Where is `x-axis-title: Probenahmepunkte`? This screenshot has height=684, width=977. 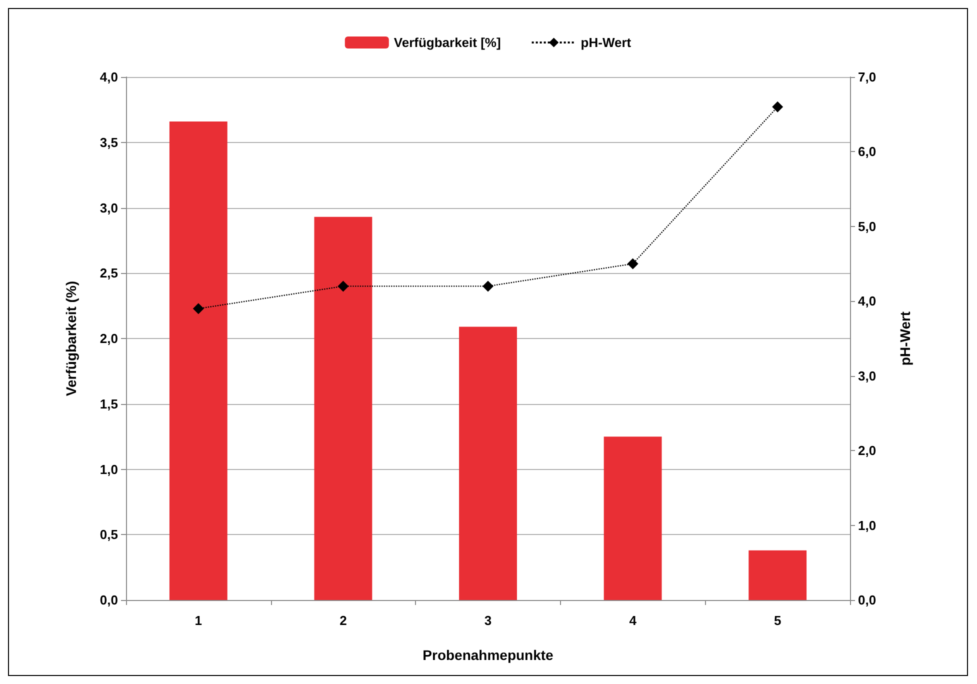
x-axis-title: Probenahmepunkte is located at coordinates (488, 655).